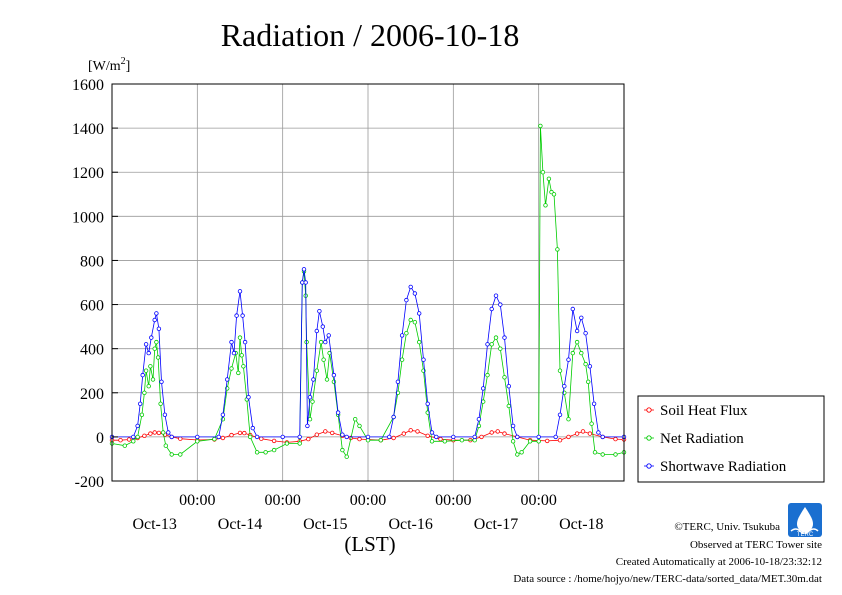 This screenshot has width=842, height=595. Describe the element at coordinates (410, 524) in the screenshot. I see `x-date-label: Oct-16` at that location.